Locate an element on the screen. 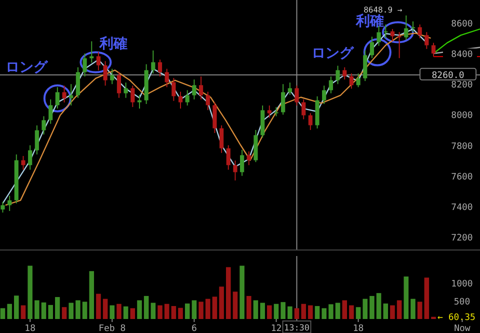 The width and height of the screenshot is (480, 333). annotation: 8648.9 → is located at coordinates (383, 9).